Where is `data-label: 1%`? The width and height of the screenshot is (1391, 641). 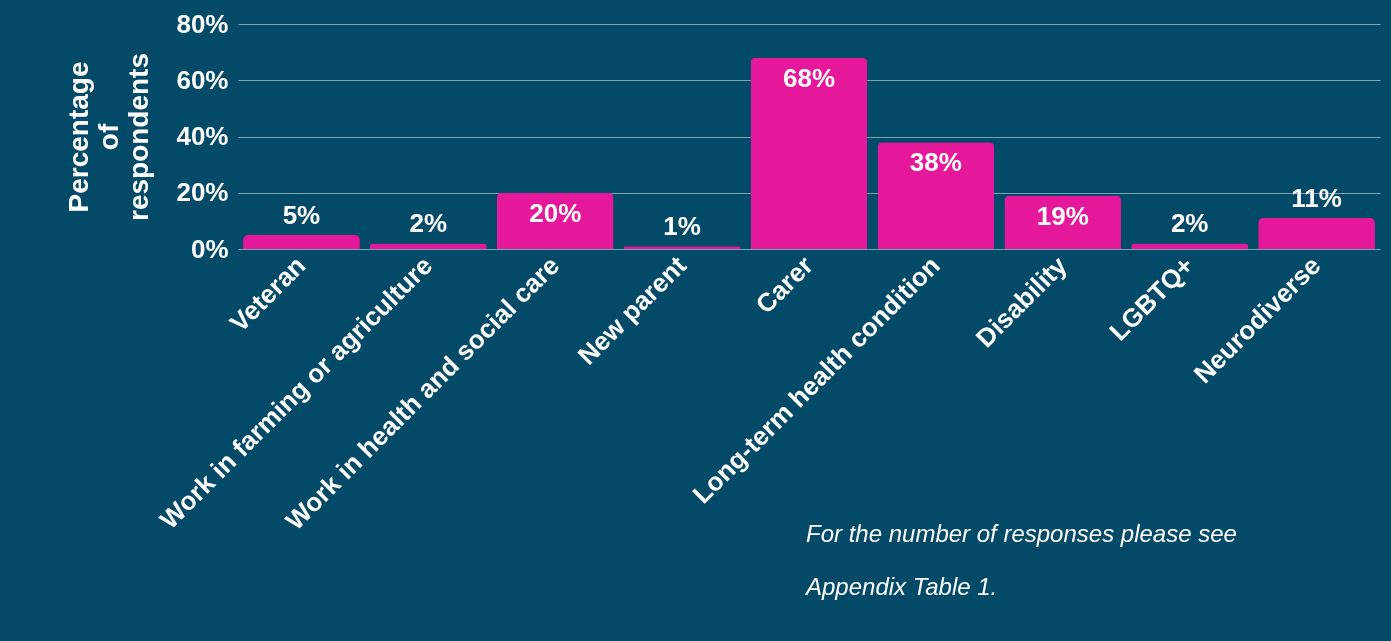 data-label: 1% is located at coordinates (682, 226).